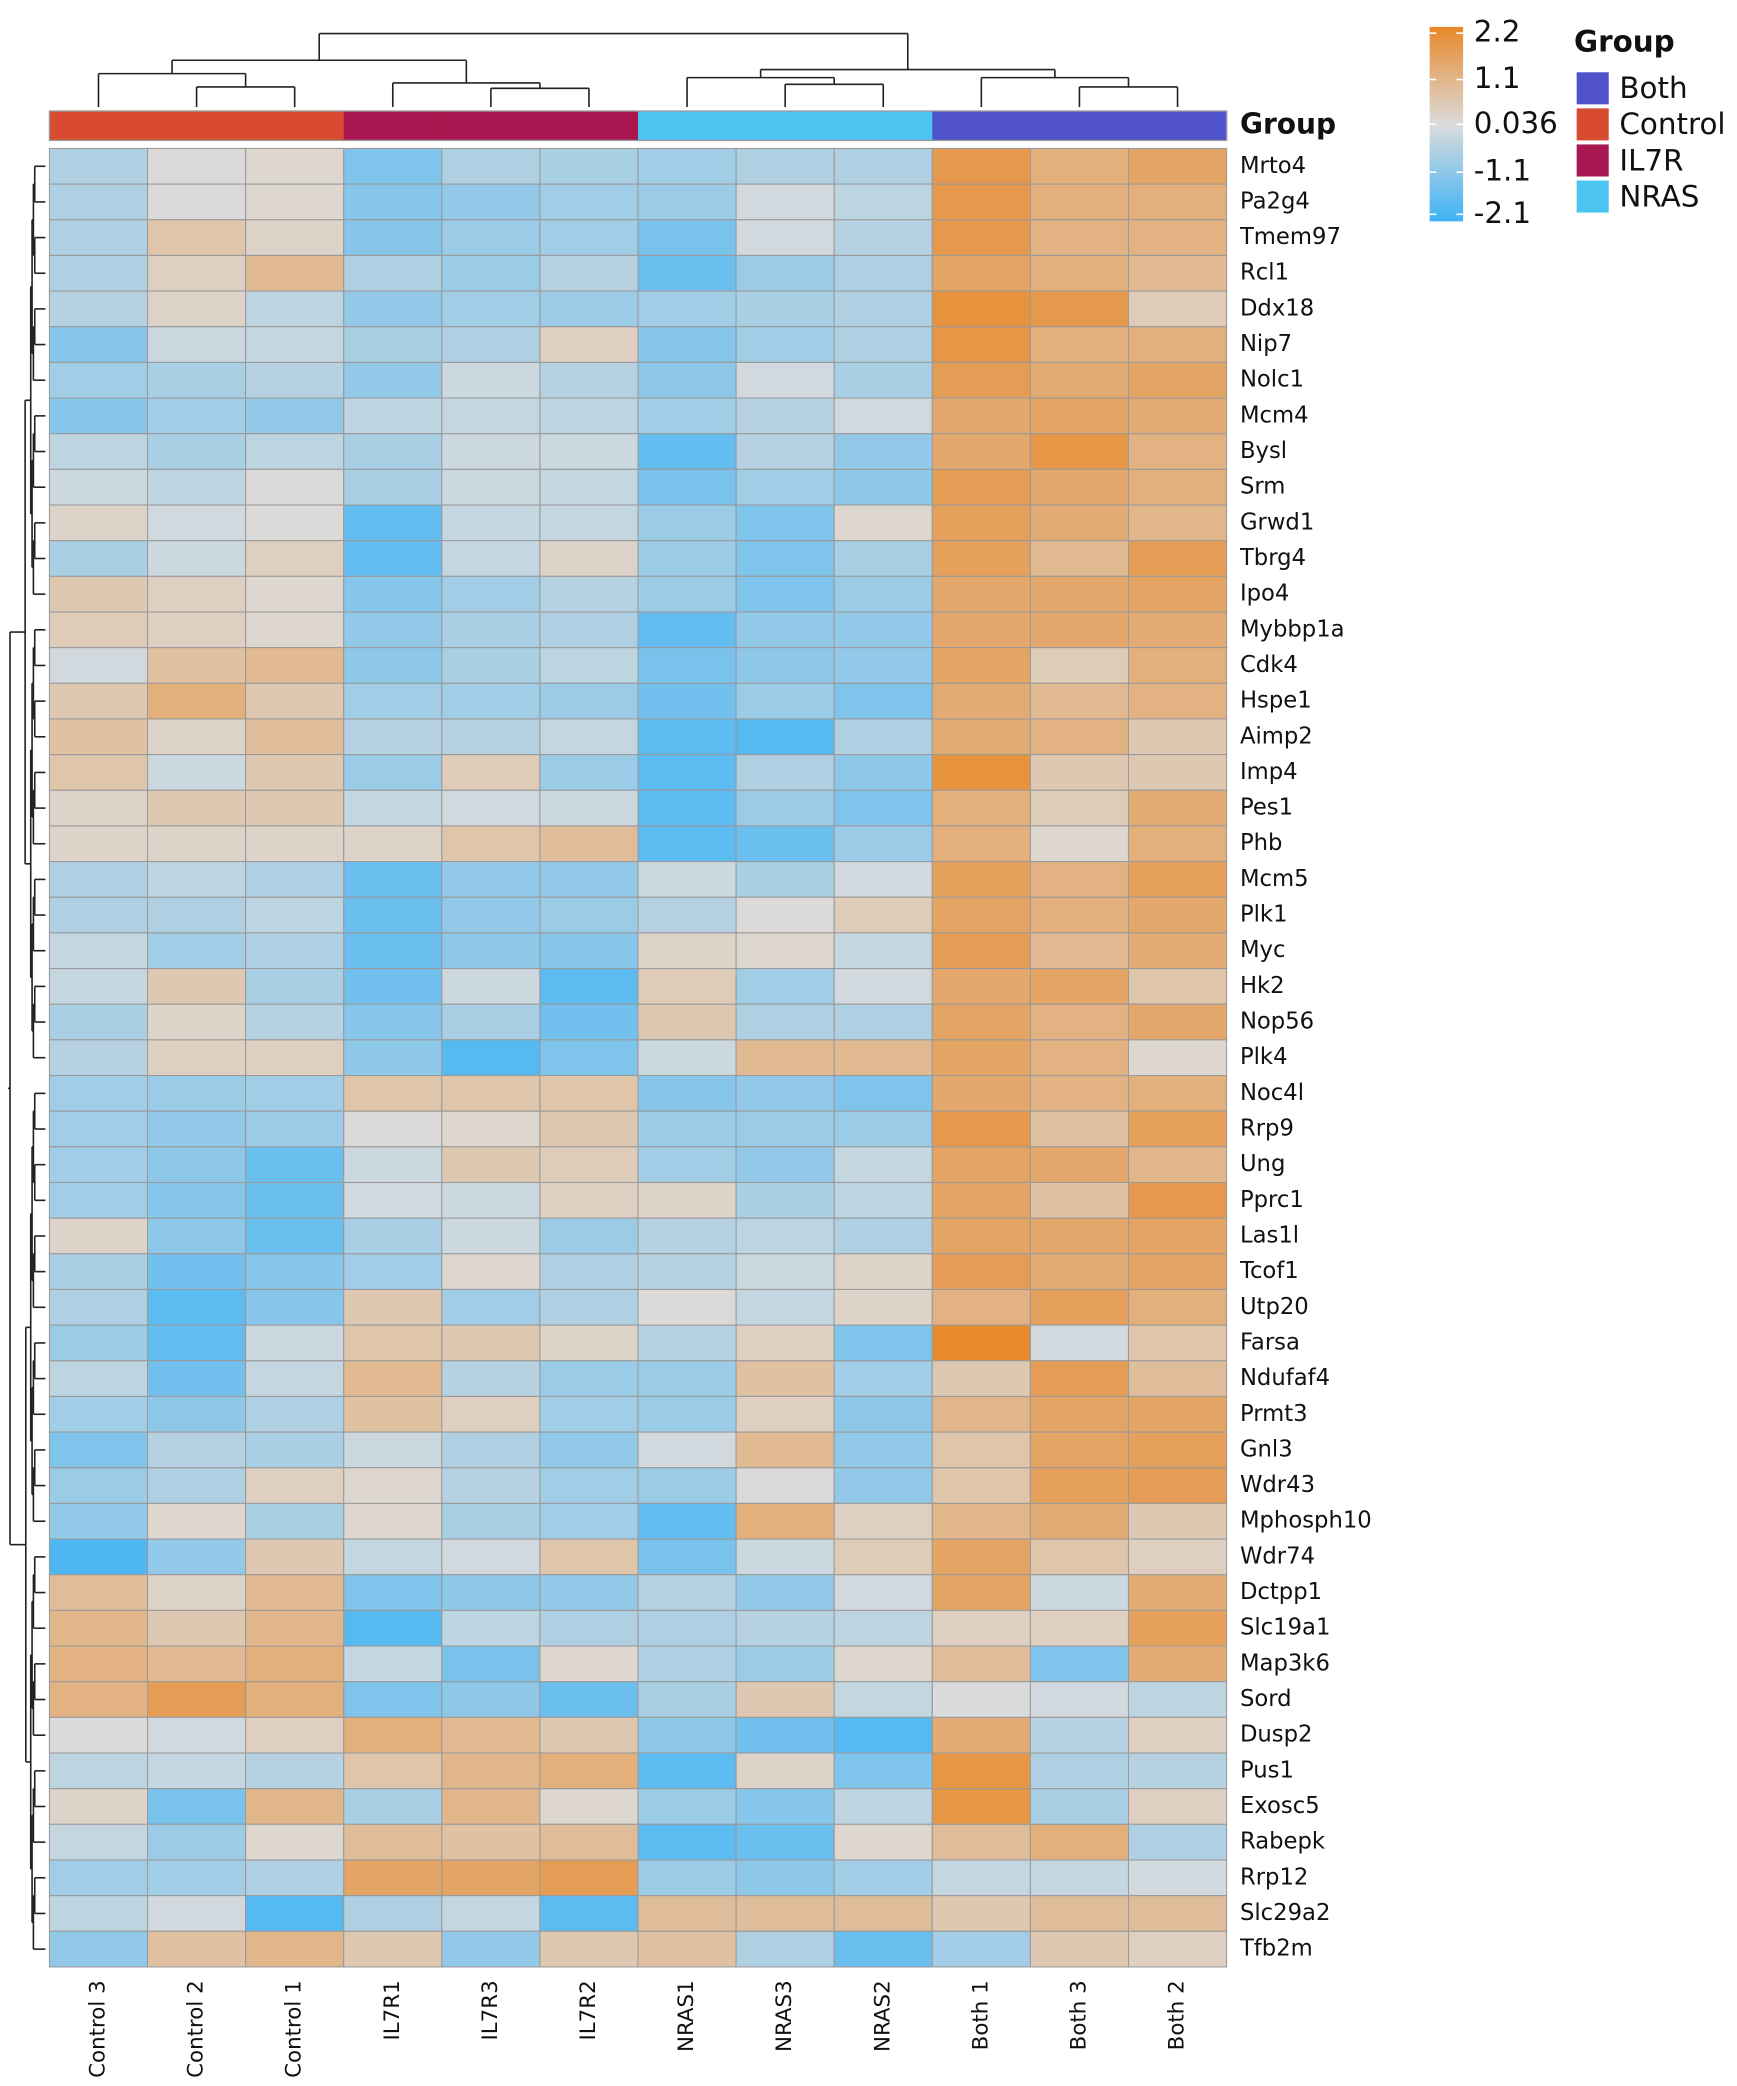  I want to click on legend-label: Both, so click(1653, 88).